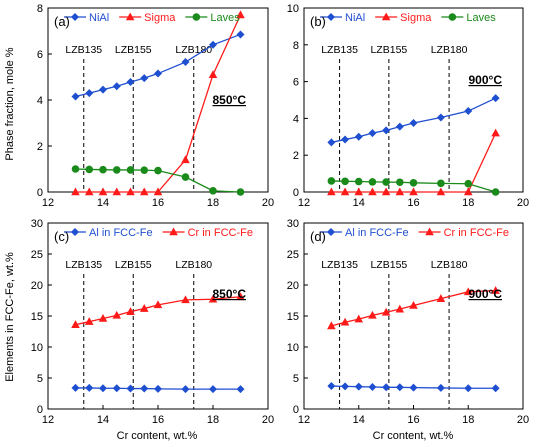  What do you see at coordinates (523, 203) in the screenshot?
I see `x-tick-label: 20` at bounding box center [523, 203].